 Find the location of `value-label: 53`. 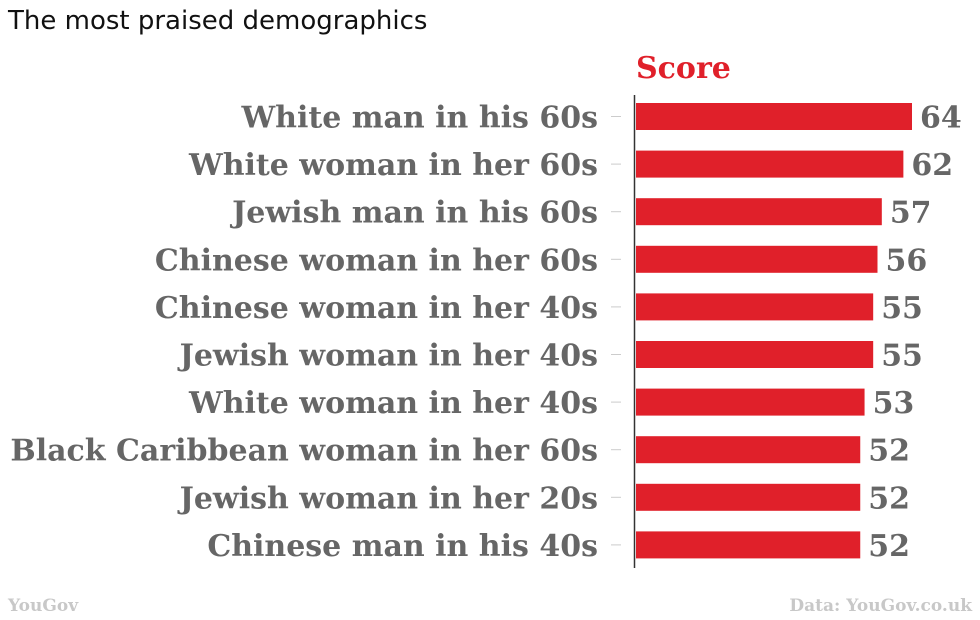

value-label: 53 is located at coordinates (894, 403).